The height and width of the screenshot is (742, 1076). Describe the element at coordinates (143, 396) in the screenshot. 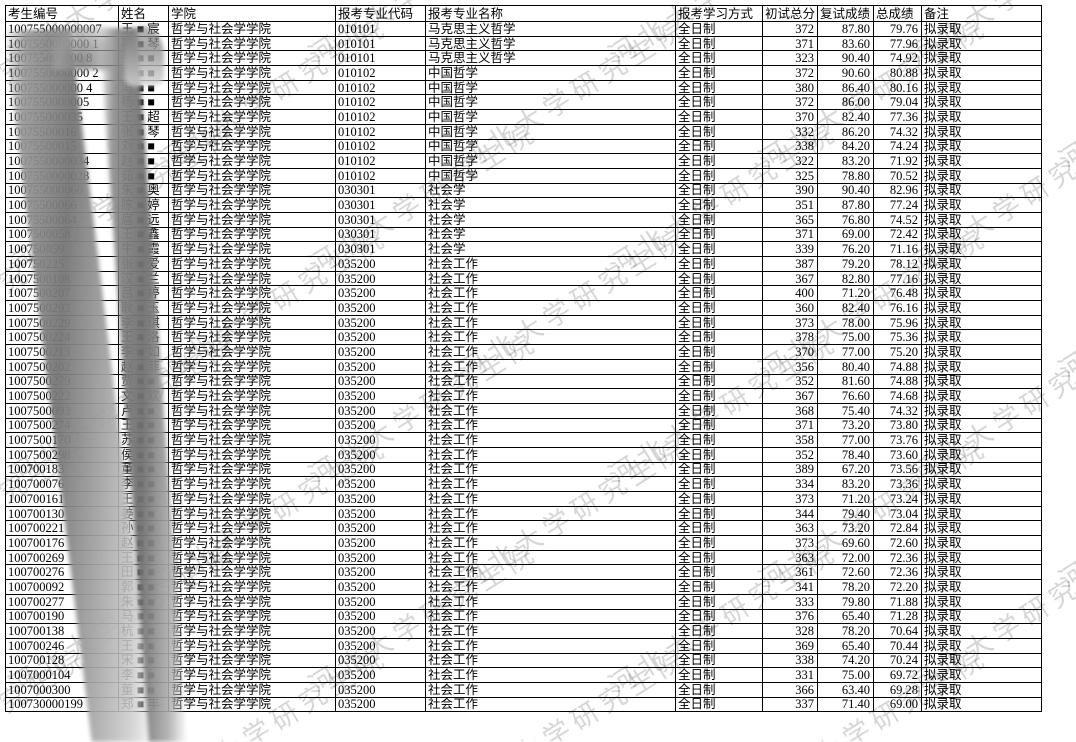

I see `cell-name: 文 ■ 欢` at that location.